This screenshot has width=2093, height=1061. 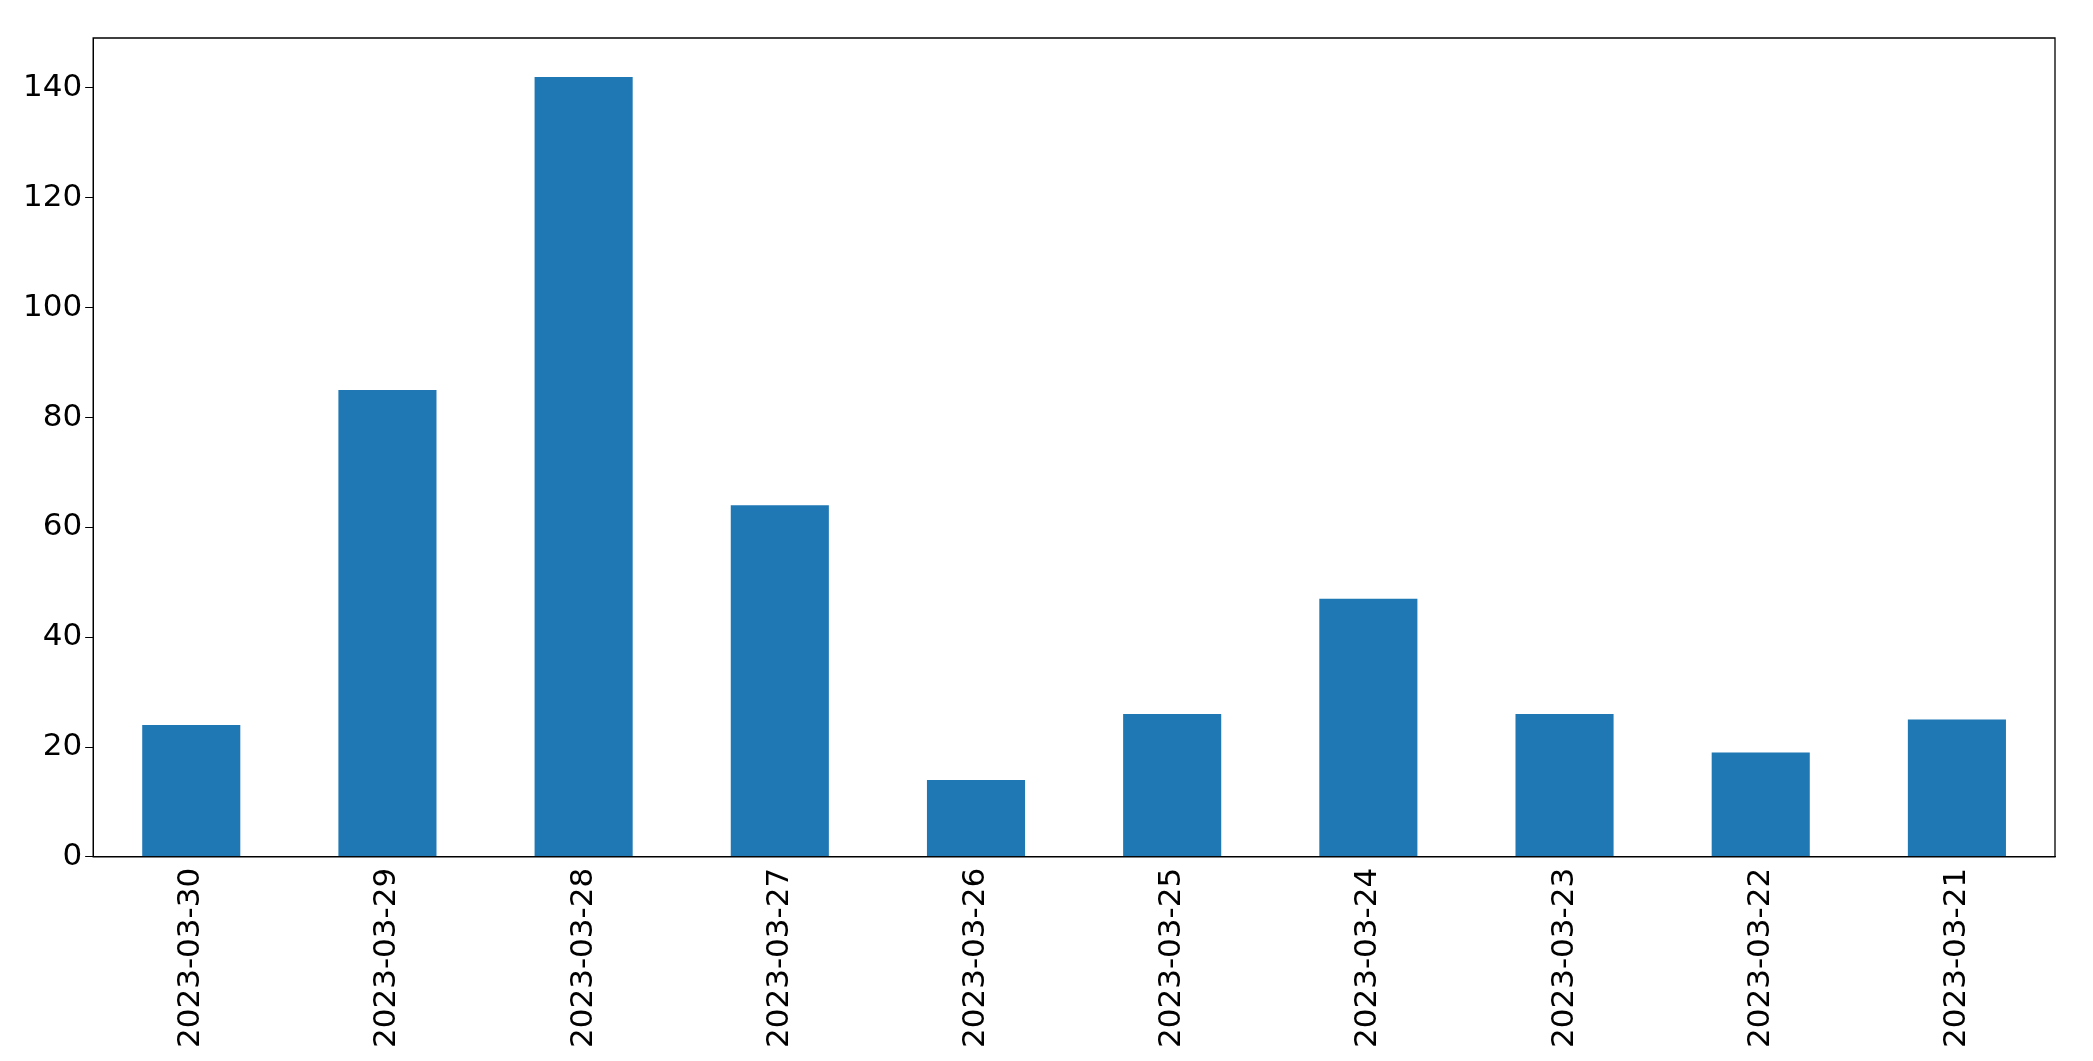 What do you see at coordinates (1953, 958) in the screenshot?
I see `x-tick-label: 2023-03-21` at bounding box center [1953, 958].